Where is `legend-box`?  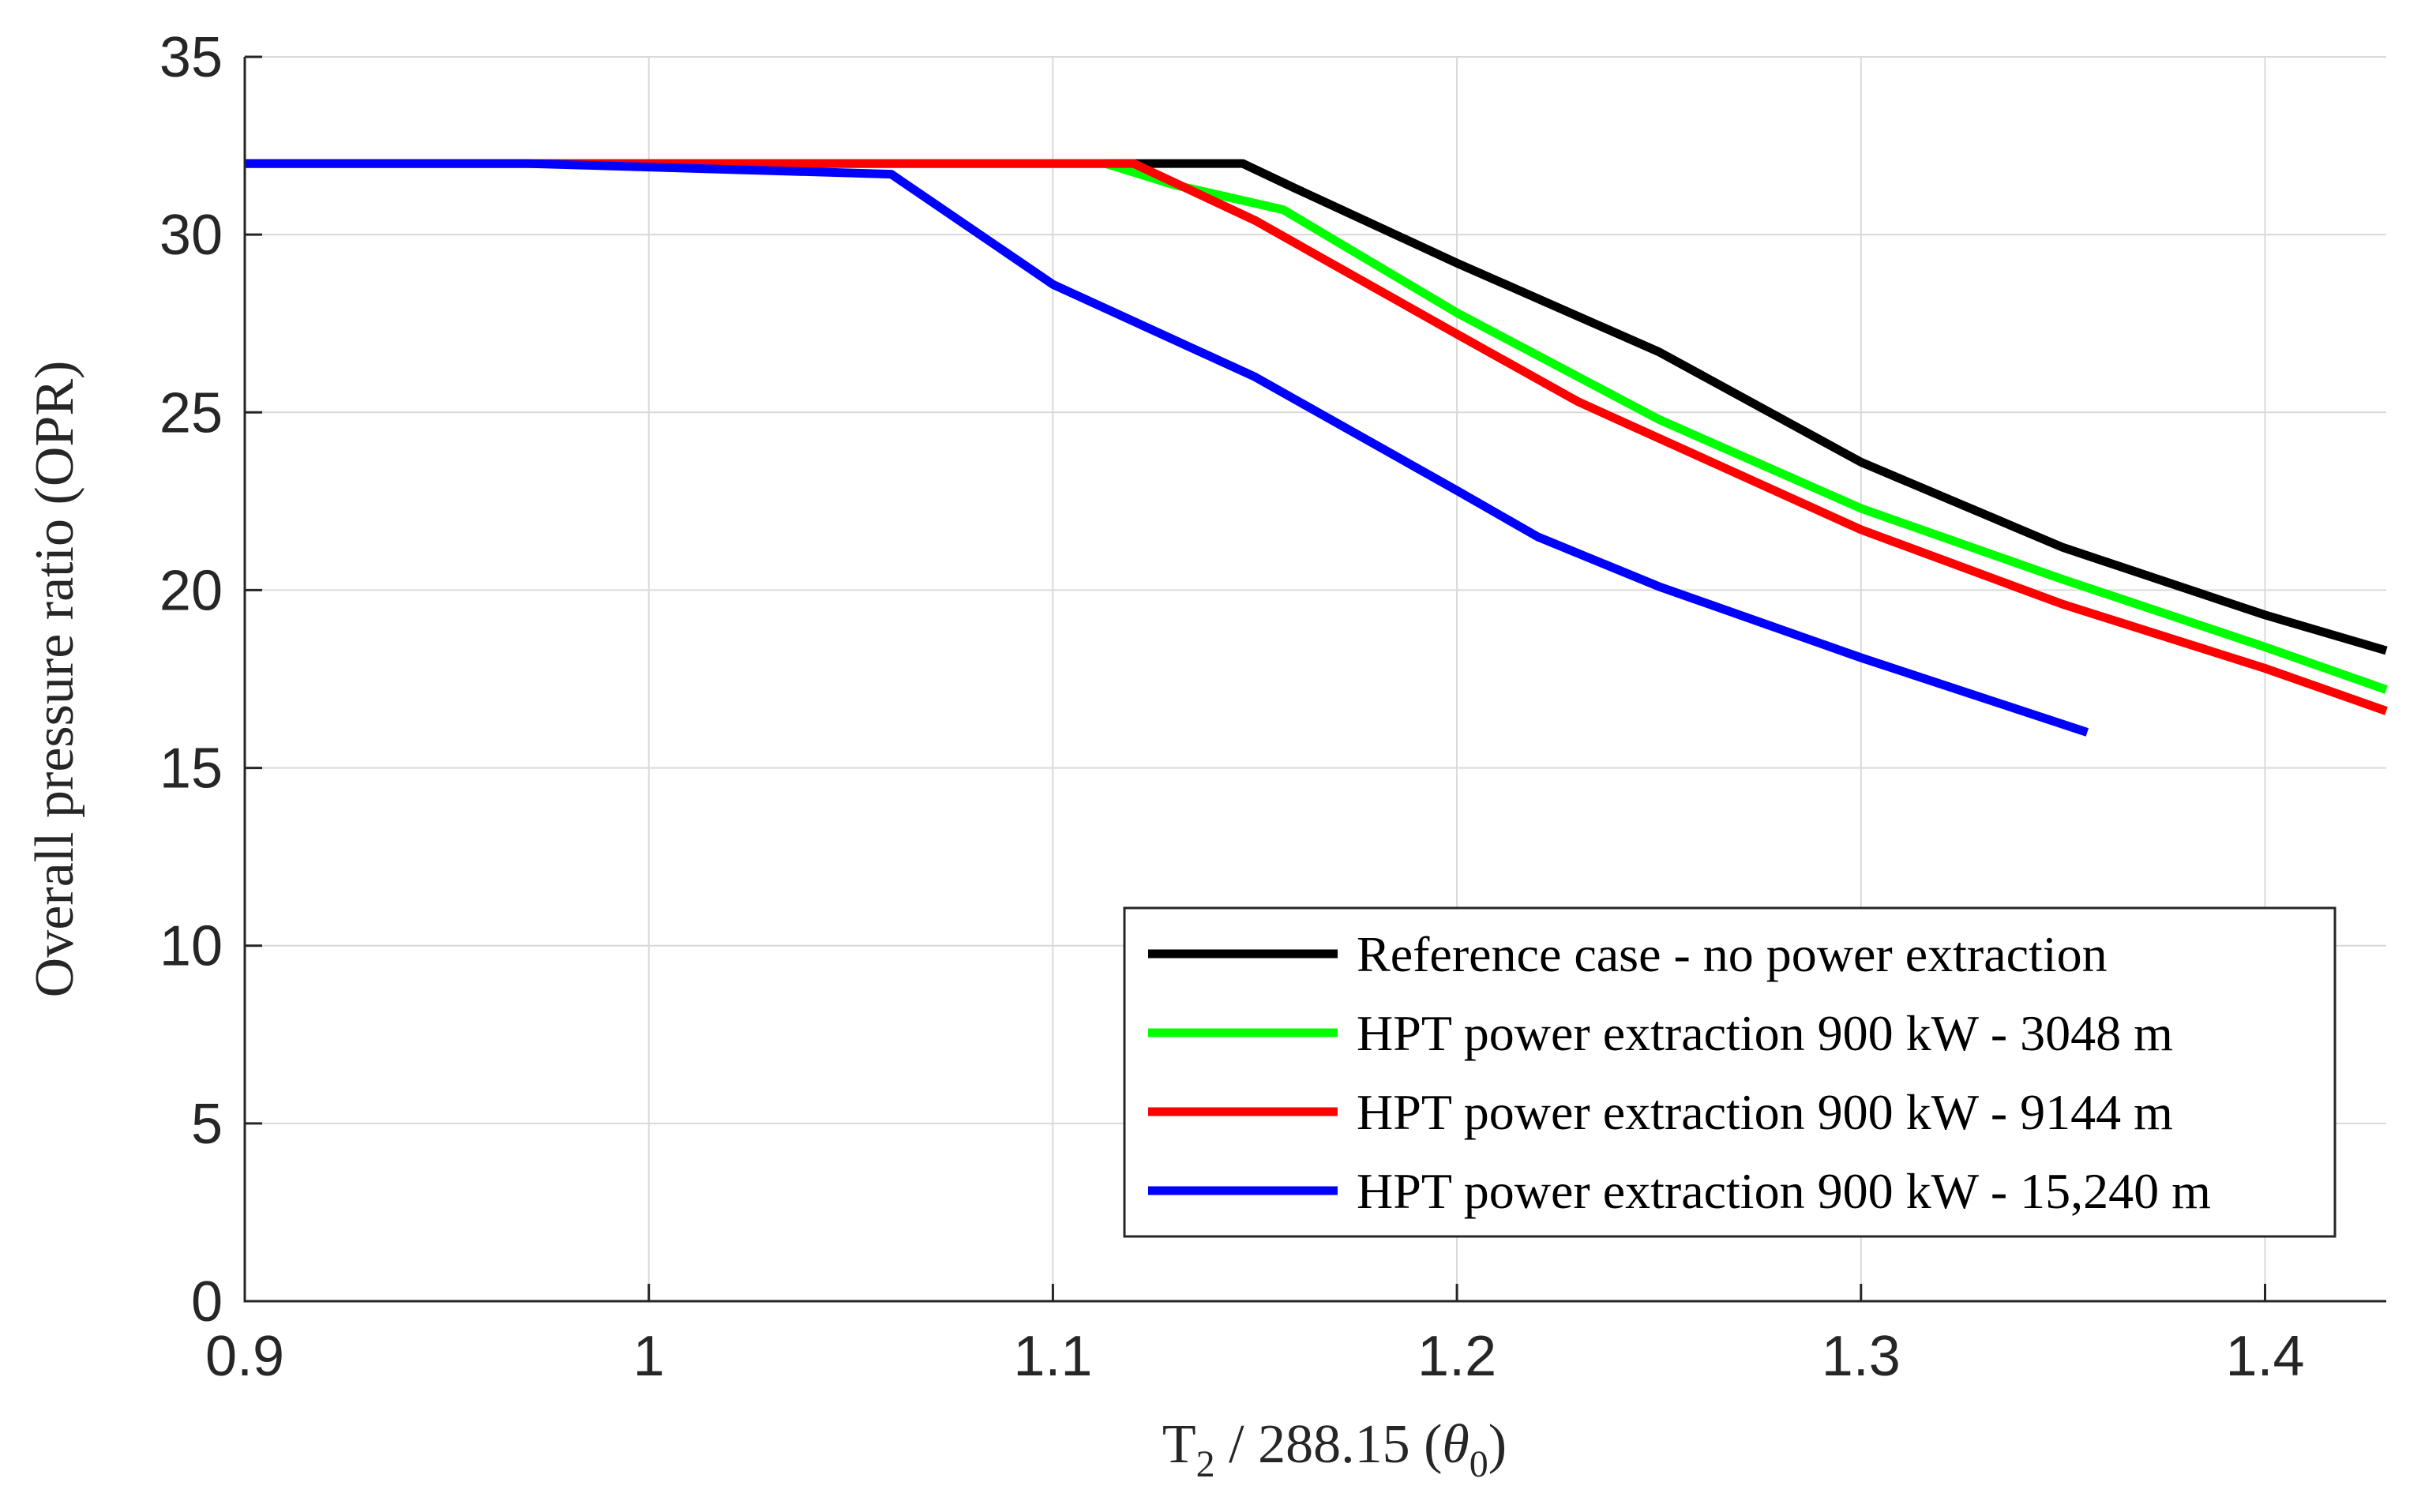
legend-box is located at coordinates (1730, 1072).